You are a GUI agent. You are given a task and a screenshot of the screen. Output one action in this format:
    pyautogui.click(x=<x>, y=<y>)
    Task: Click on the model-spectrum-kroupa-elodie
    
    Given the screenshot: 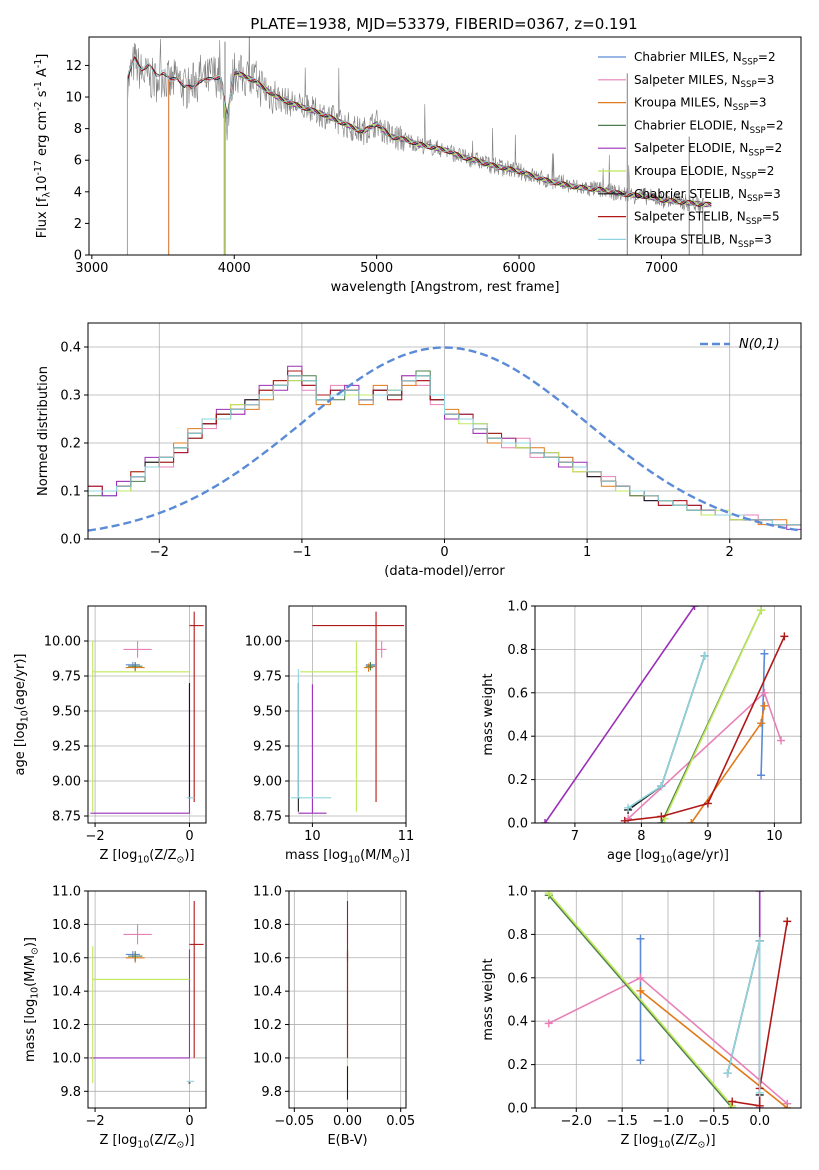 What is the action you would take?
    pyautogui.click(x=467, y=163)
    